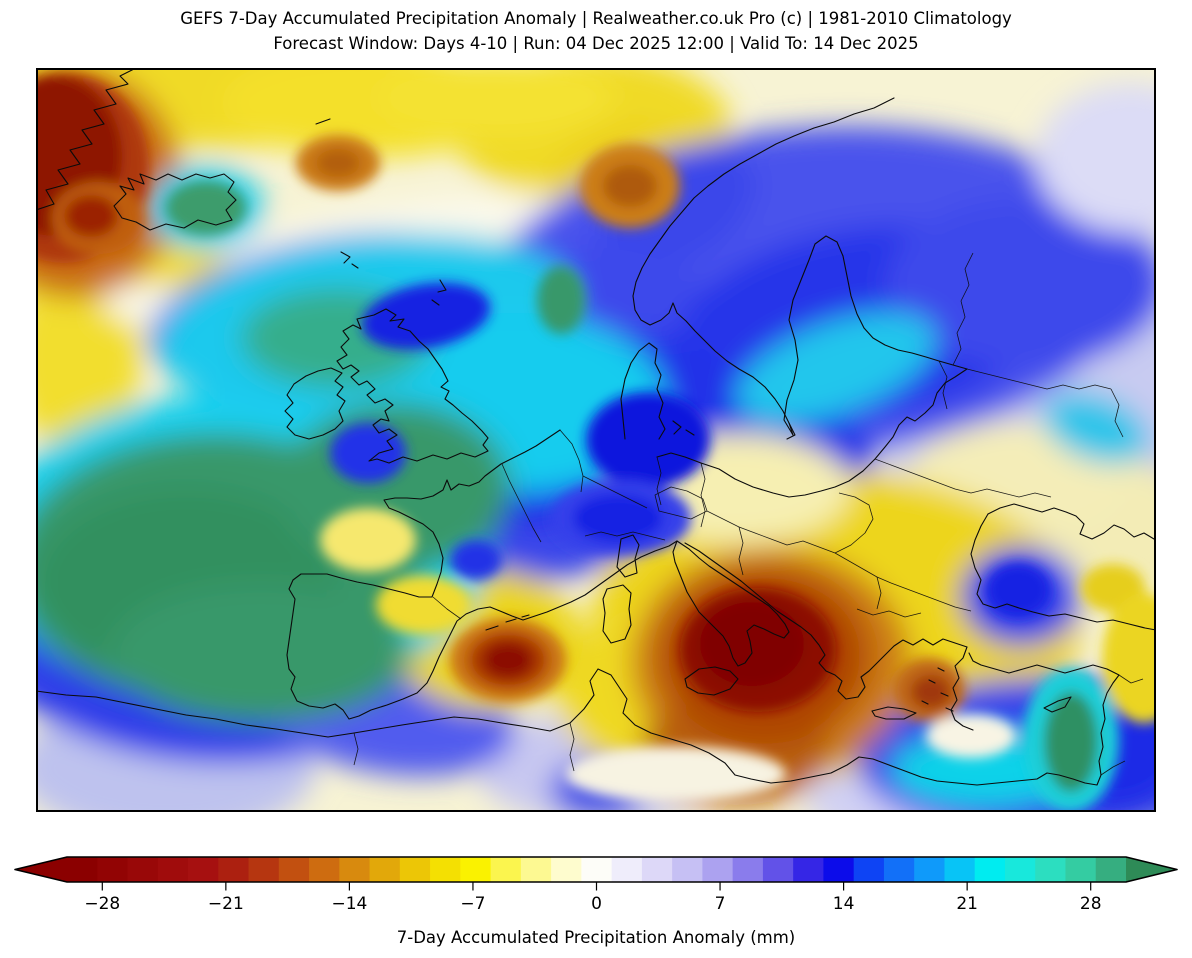 The width and height of the screenshot is (1192, 958). I want to click on colorbar-outline, so click(596, 869).